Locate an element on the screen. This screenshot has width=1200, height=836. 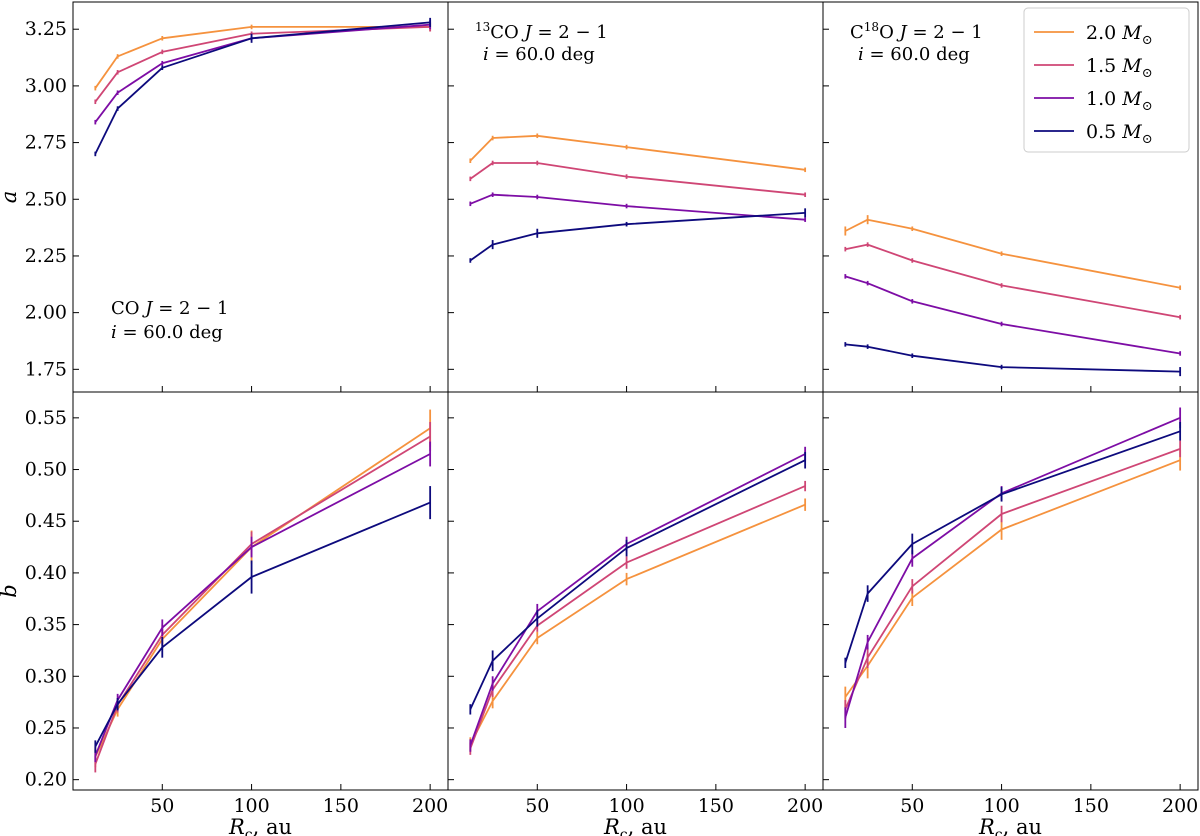
series-line-1.0-r0-c0 is located at coordinates (262, 73).